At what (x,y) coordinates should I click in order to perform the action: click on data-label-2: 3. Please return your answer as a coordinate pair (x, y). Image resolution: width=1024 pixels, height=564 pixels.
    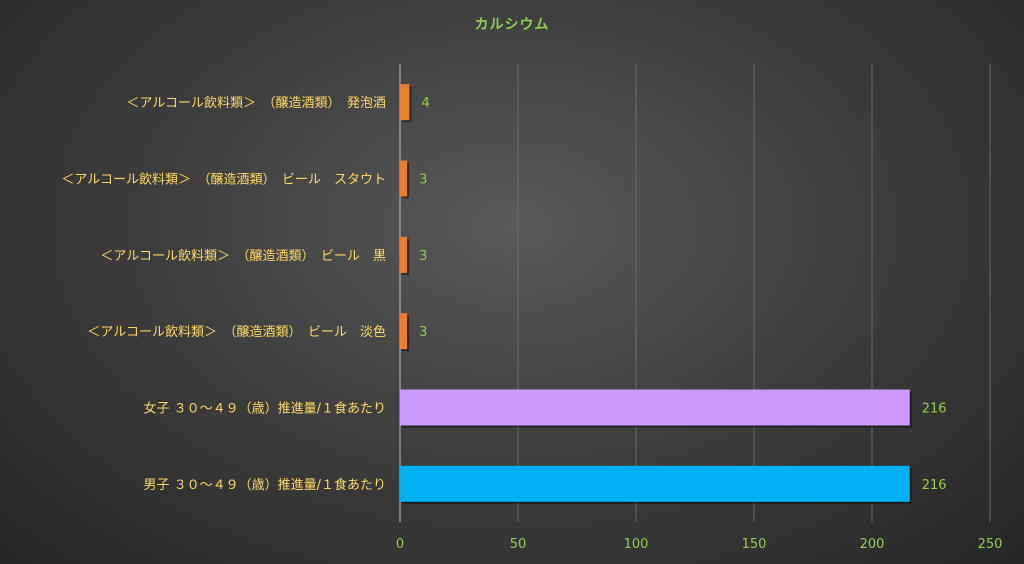
    Looking at the image, I should click on (423, 256).